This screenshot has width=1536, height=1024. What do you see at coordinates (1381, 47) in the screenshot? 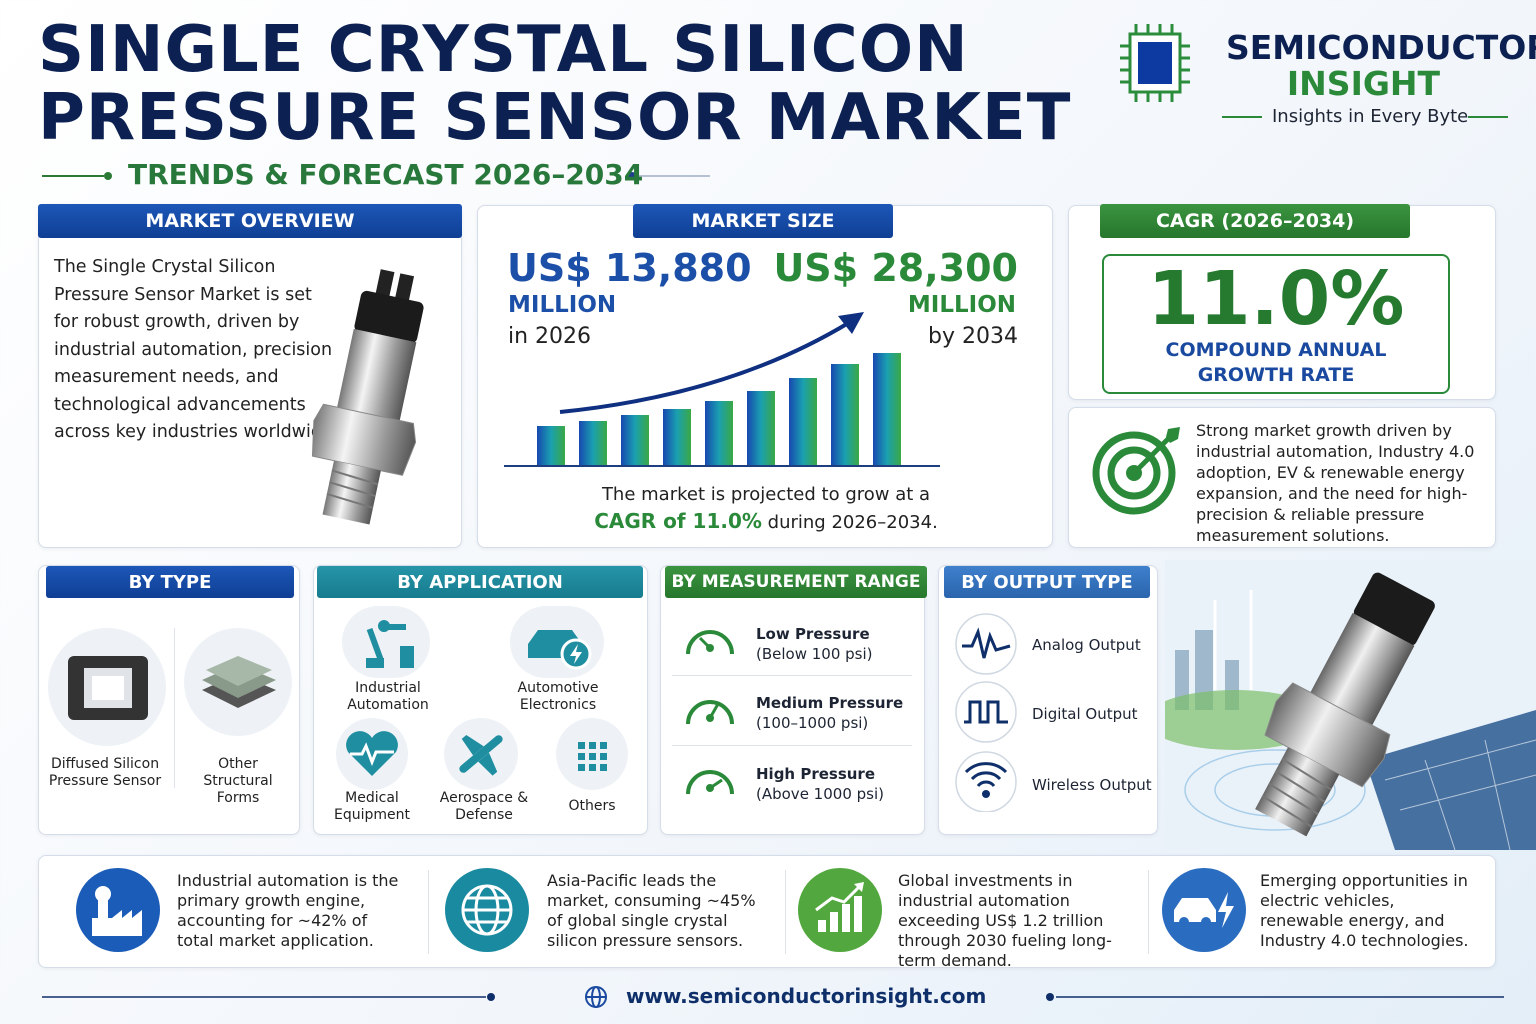
I see `brand-name: SEMICONDUCTOR` at bounding box center [1381, 47].